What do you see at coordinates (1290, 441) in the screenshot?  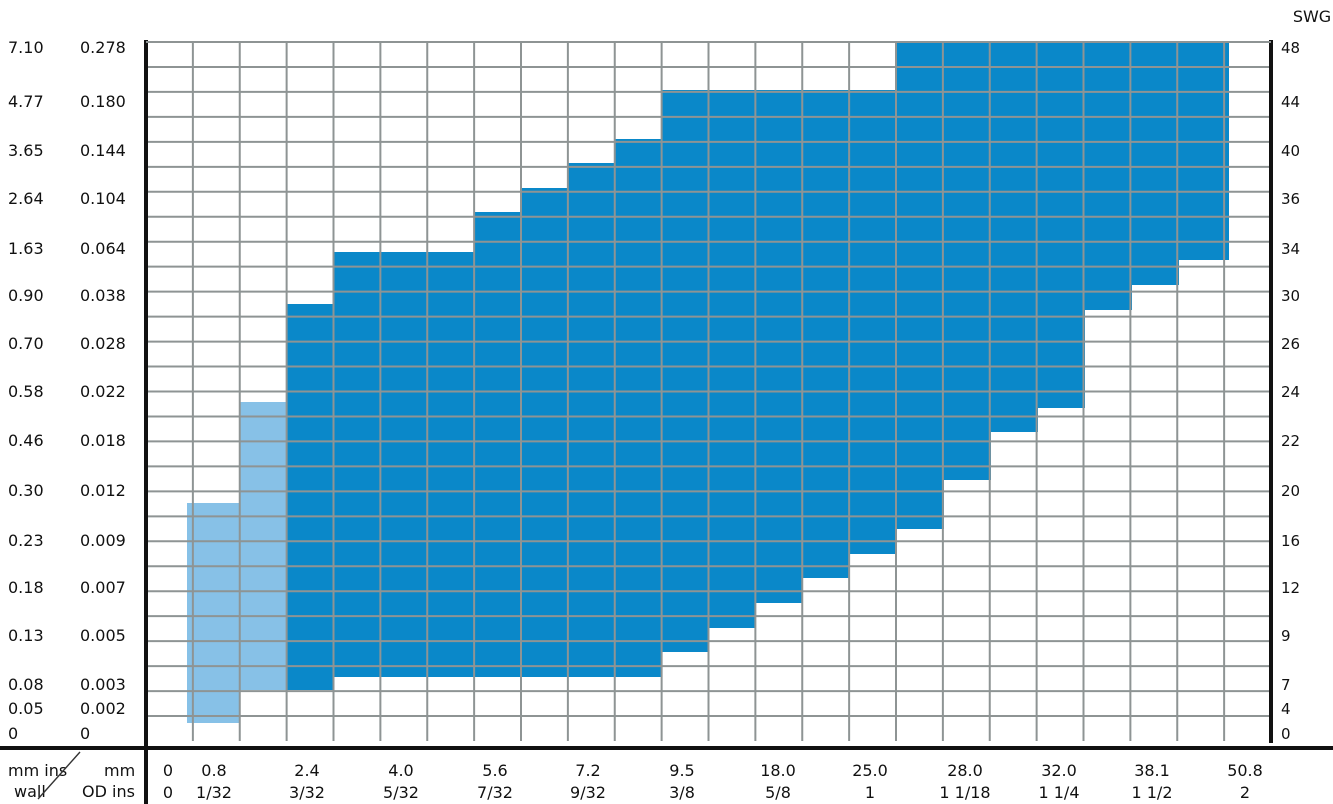 I see `y-tick-swg: 22` at bounding box center [1290, 441].